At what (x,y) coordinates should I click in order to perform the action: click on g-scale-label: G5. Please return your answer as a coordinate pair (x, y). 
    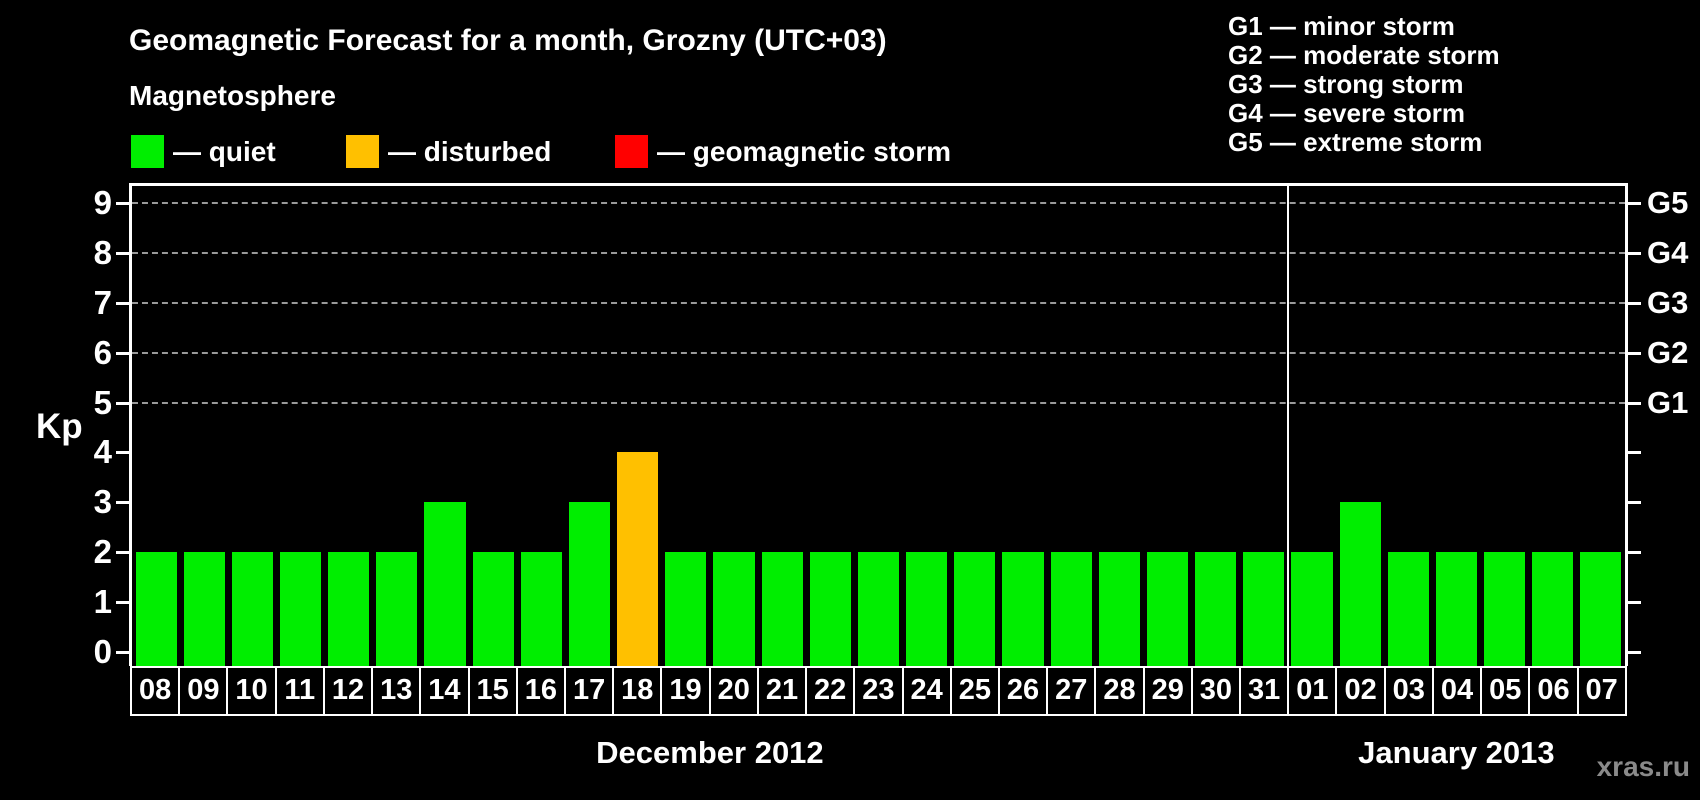
    Looking at the image, I should click on (1668, 202).